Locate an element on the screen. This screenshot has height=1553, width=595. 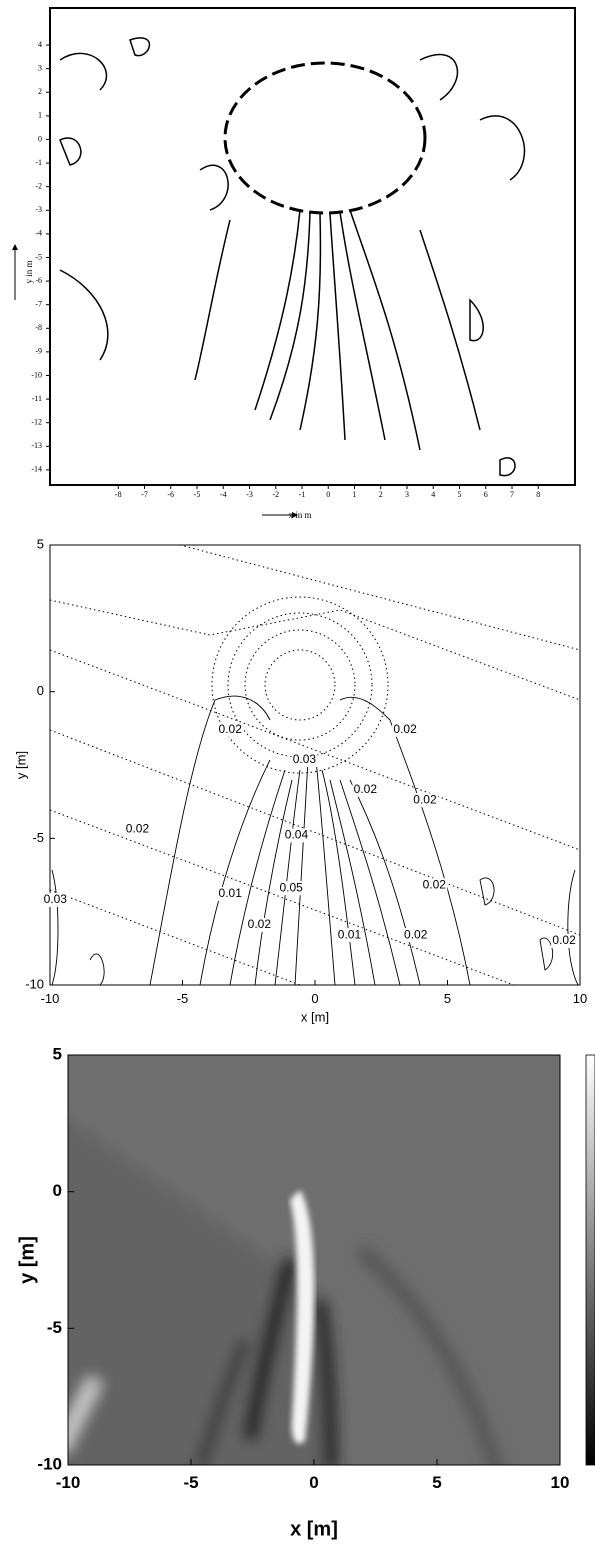
contour-label: 0.04 is located at coordinates (297, 835).